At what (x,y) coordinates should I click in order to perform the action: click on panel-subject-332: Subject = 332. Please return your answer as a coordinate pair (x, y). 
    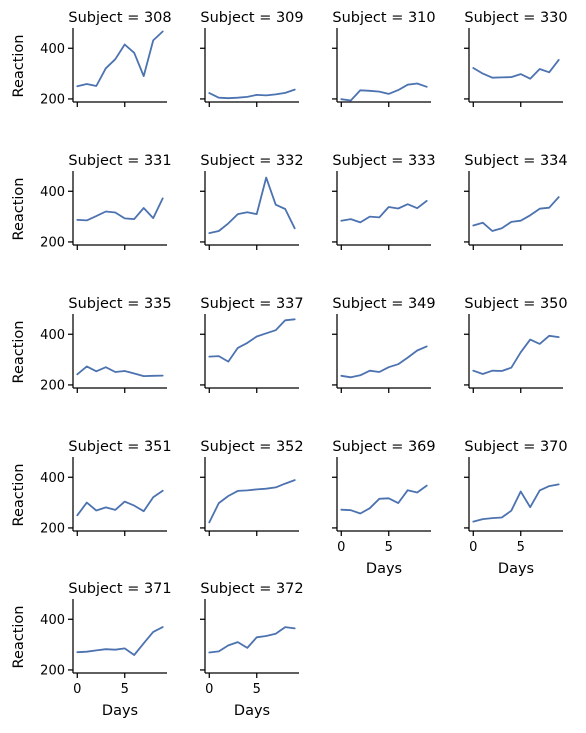
    Looking at the image, I should click on (252, 201).